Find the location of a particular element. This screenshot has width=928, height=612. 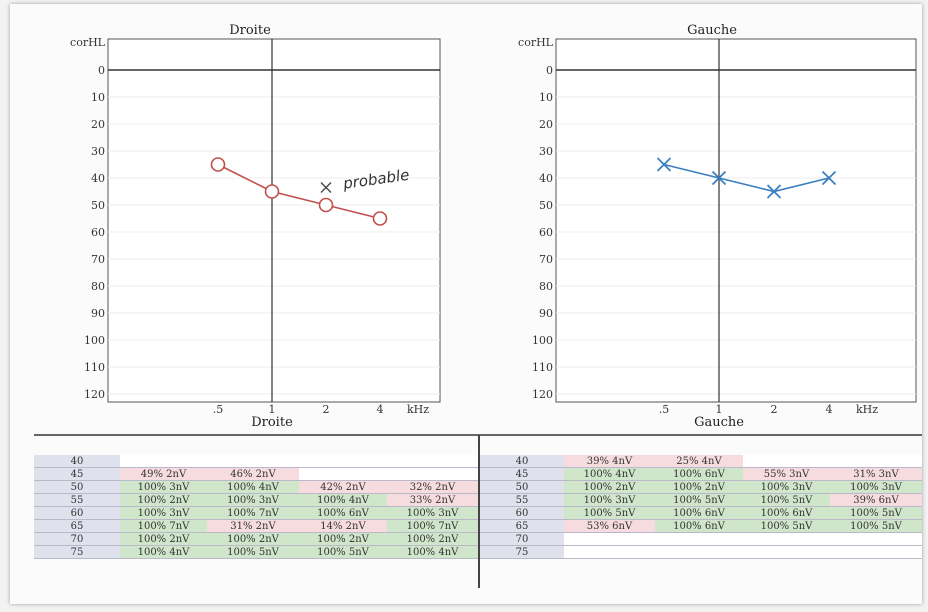

table-row: 45 49% 2nV 46% 2nV is located at coordinates (256, 474).